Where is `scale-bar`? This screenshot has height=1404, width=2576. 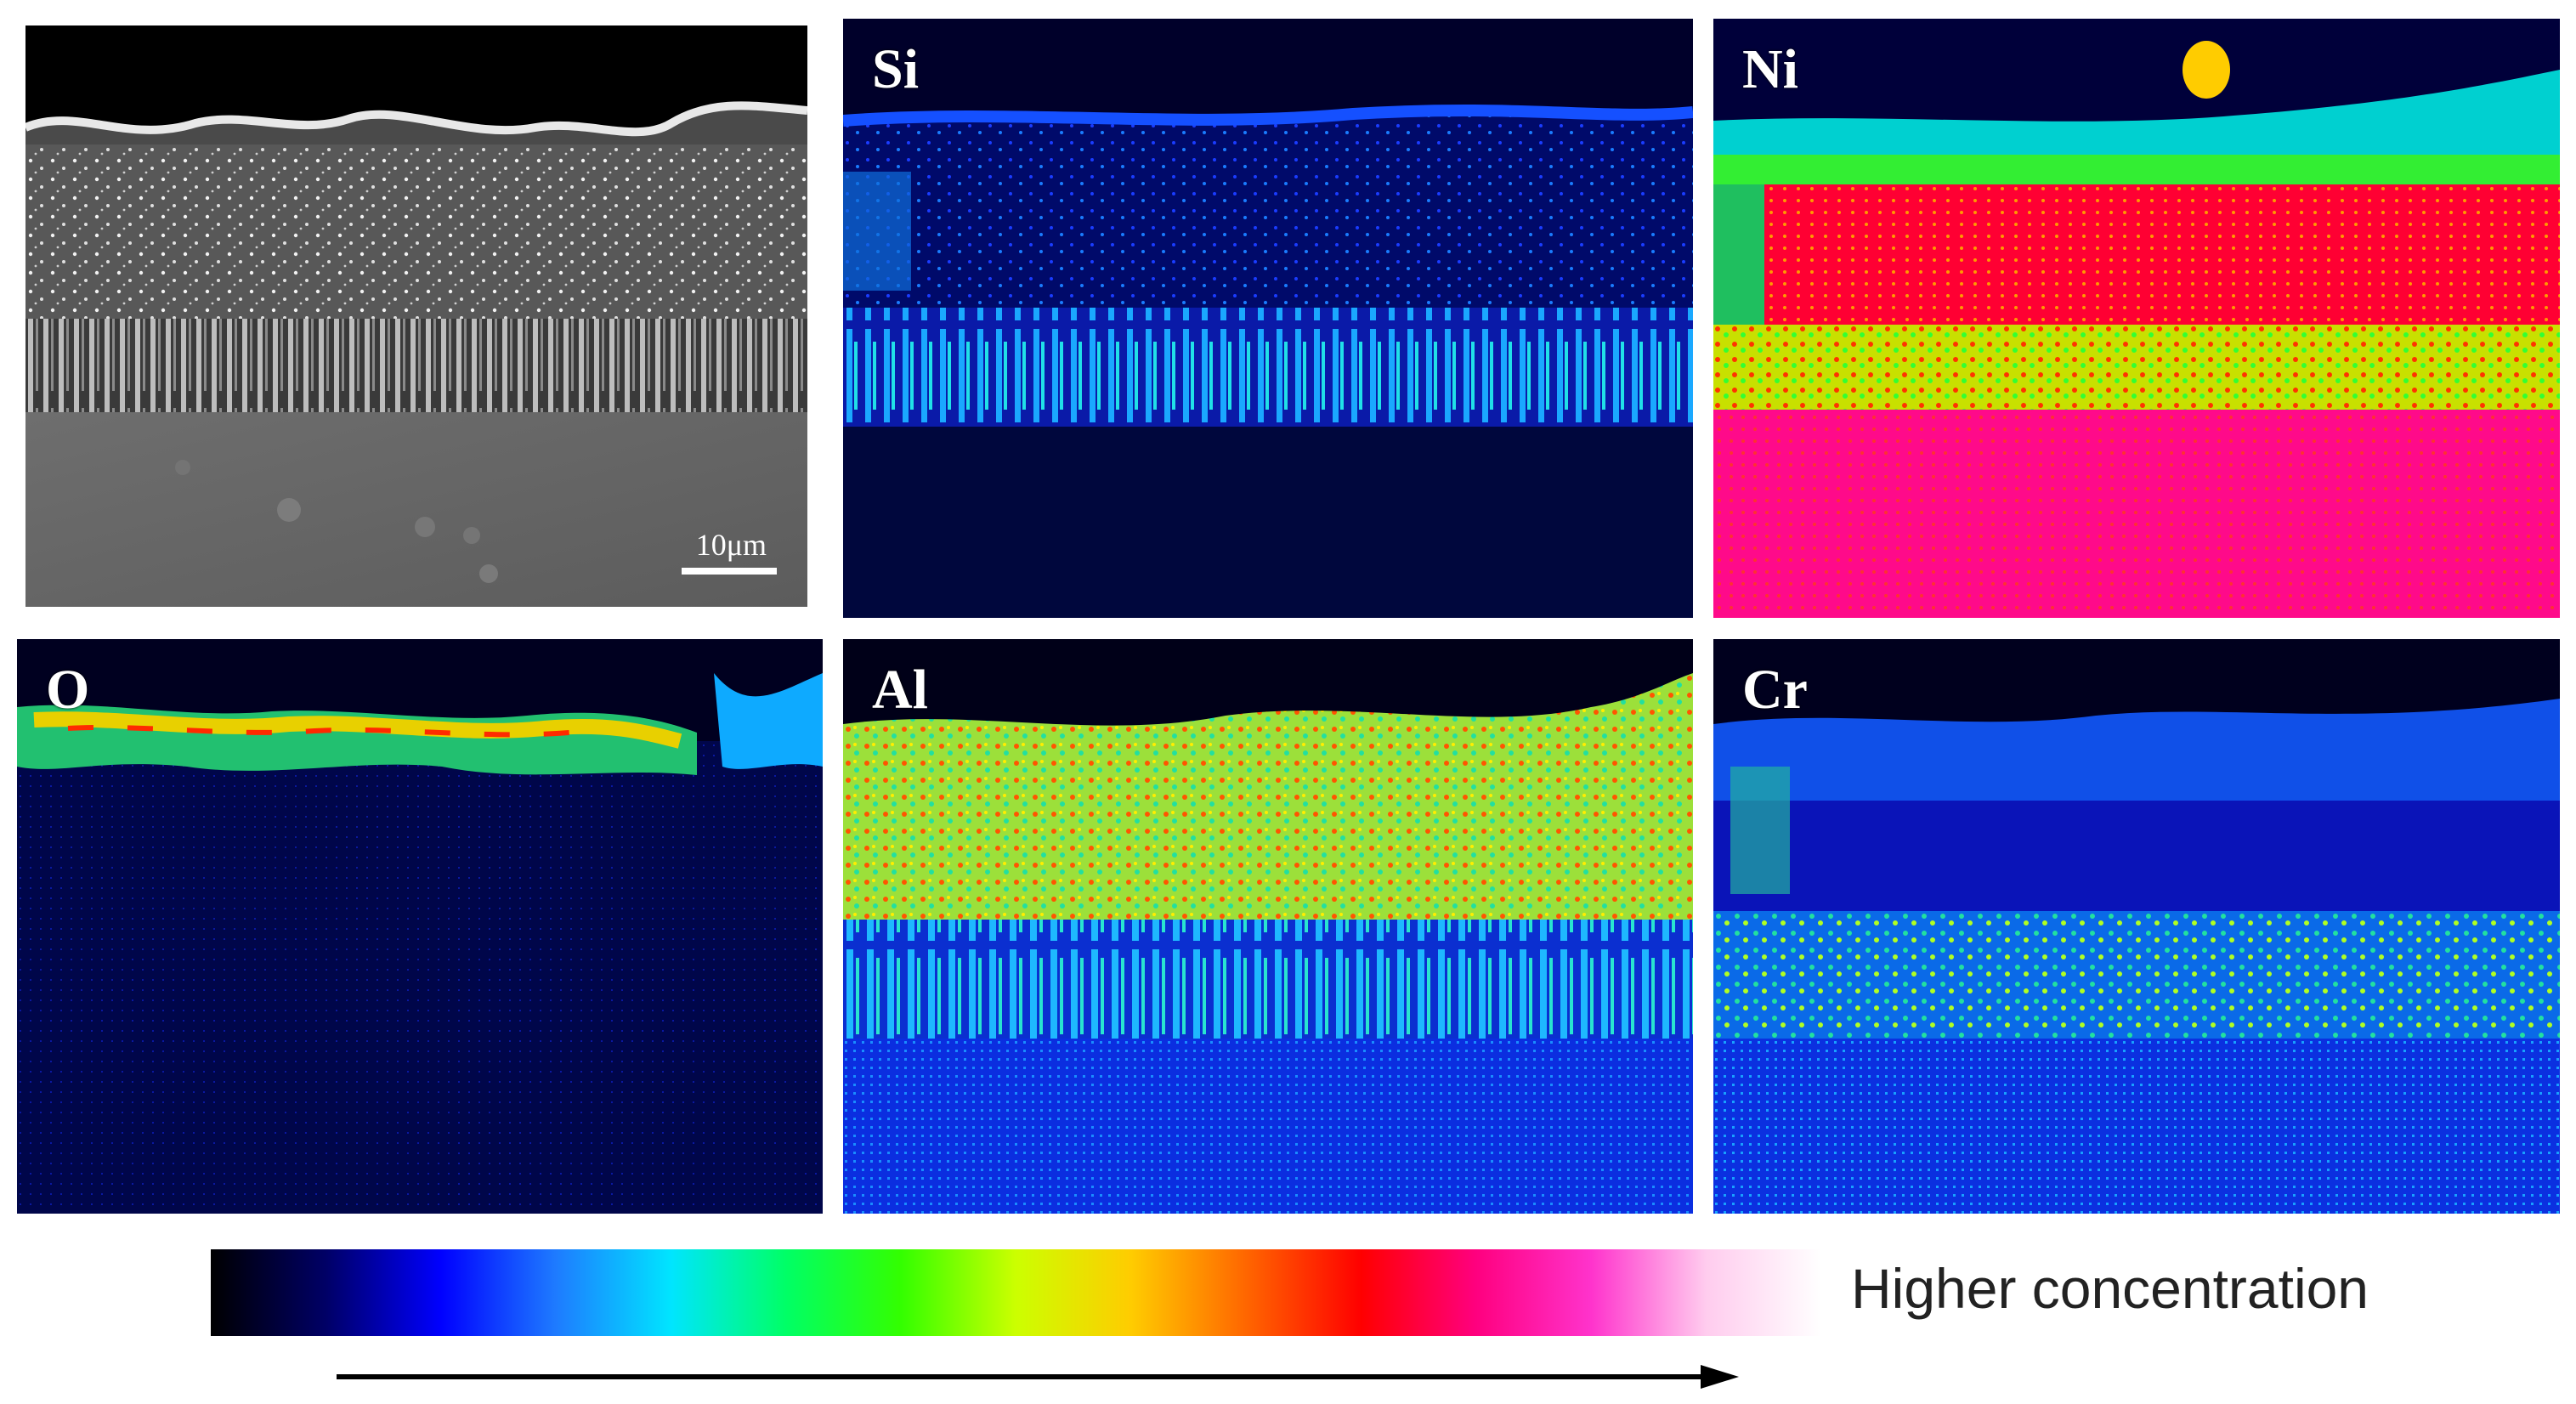 scale-bar is located at coordinates (729, 571).